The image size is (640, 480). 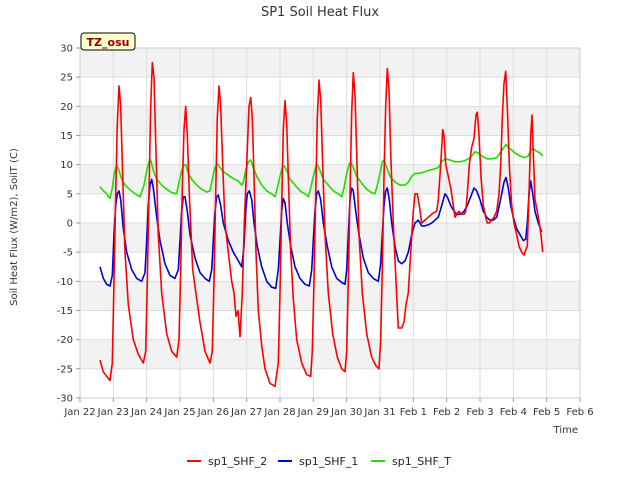 I want to click on station-badge-box, so click(x=108, y=41).